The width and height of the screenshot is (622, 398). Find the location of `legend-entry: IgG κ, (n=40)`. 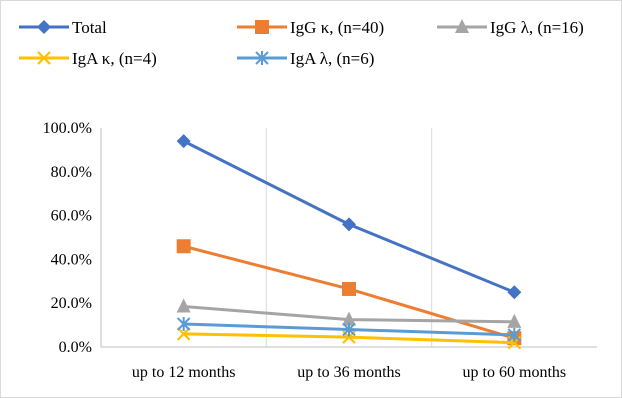

legend-entry: IgG κ, (n=40) is located at coordinates (310, 27).